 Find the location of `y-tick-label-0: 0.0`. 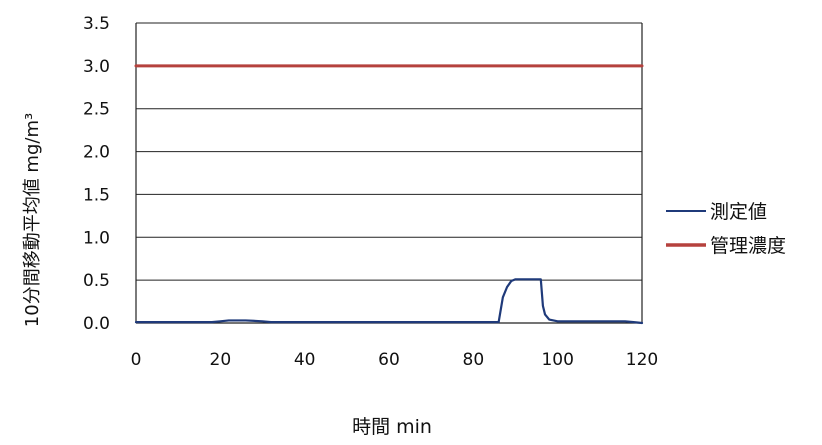

y-tick-label-0: 0.0 is located at coordinates (96, 324).